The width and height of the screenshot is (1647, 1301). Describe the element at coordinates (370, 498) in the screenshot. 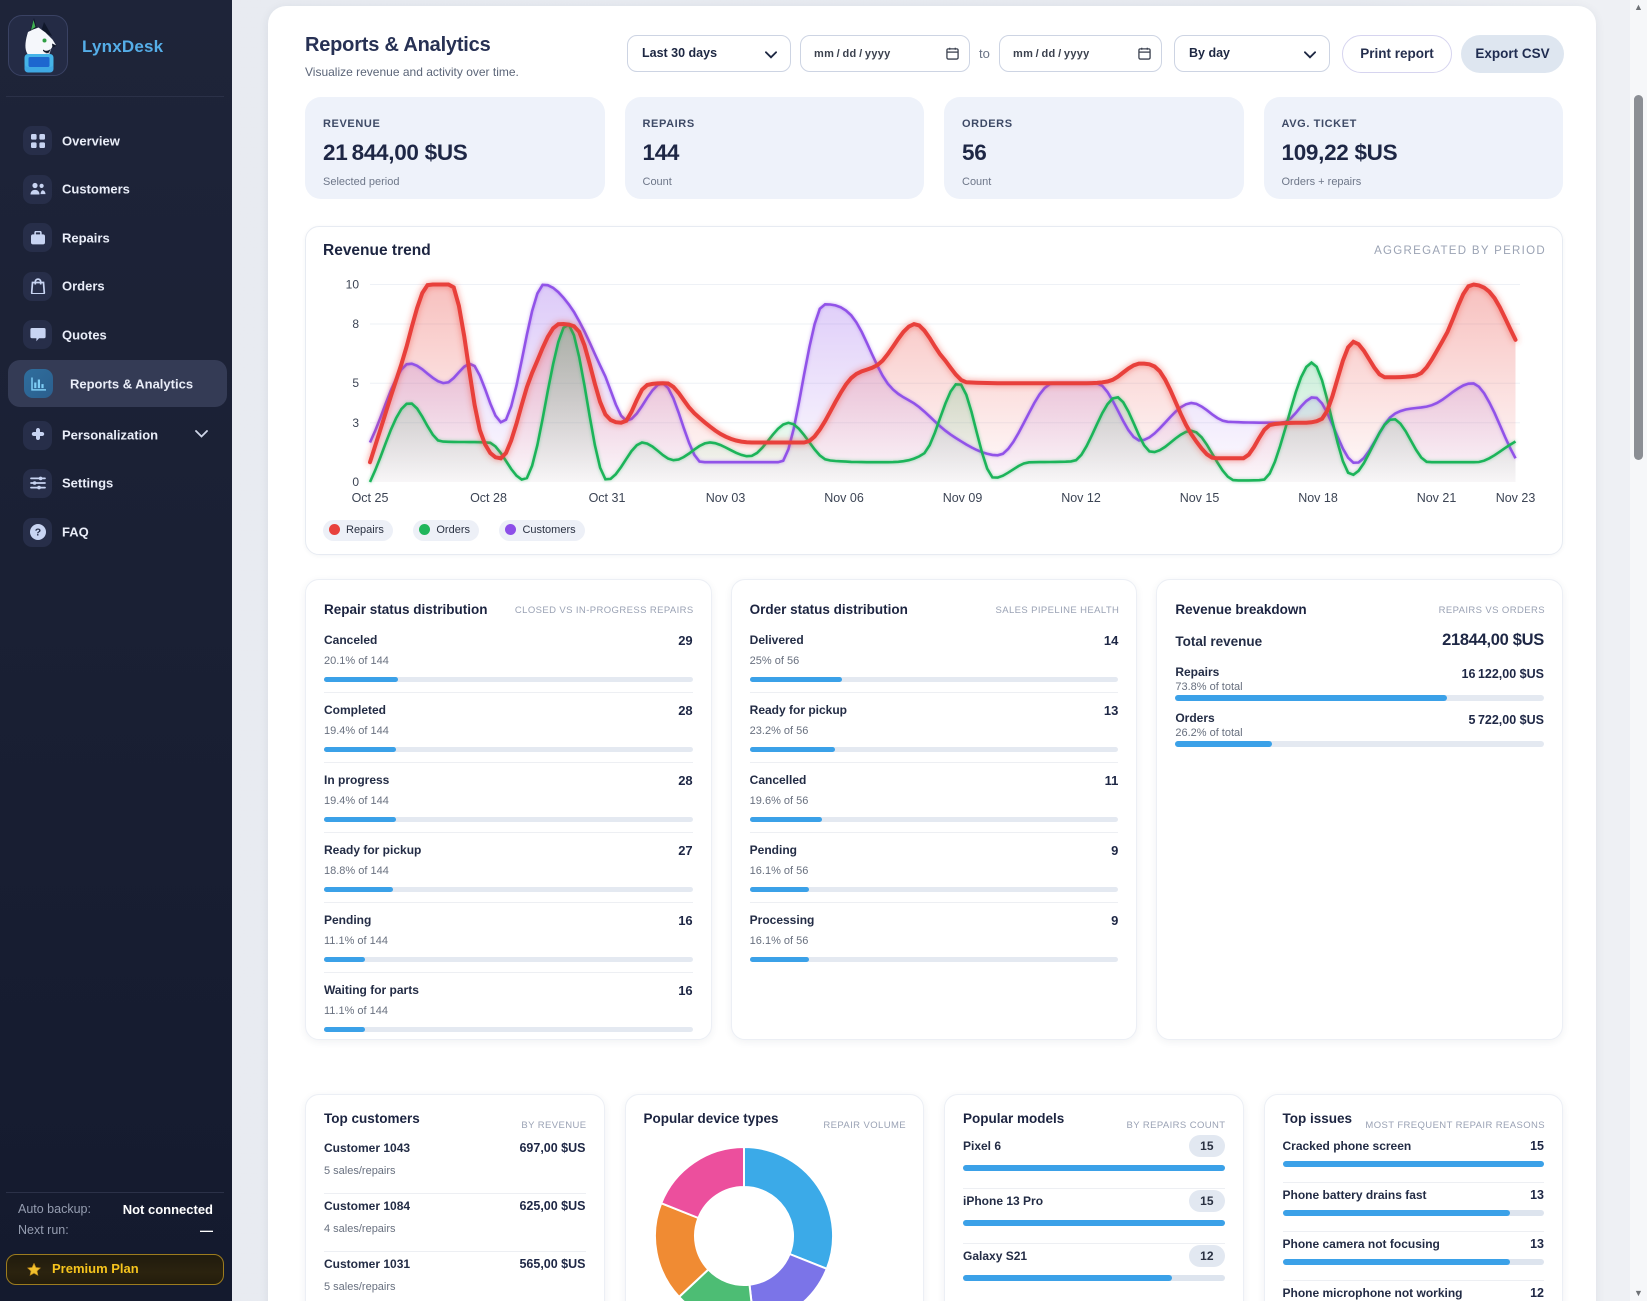

I see `svg-text: Oct 25` at that location.